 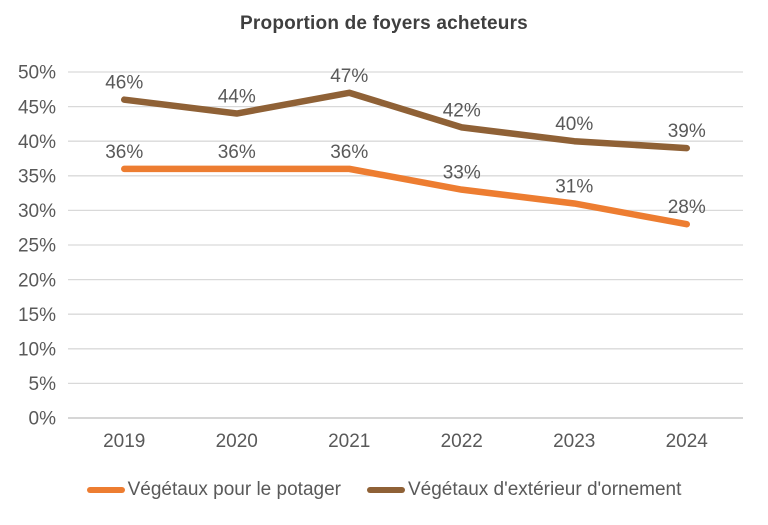 I want to click on data-label: 47%, so click(x=349, y=76).